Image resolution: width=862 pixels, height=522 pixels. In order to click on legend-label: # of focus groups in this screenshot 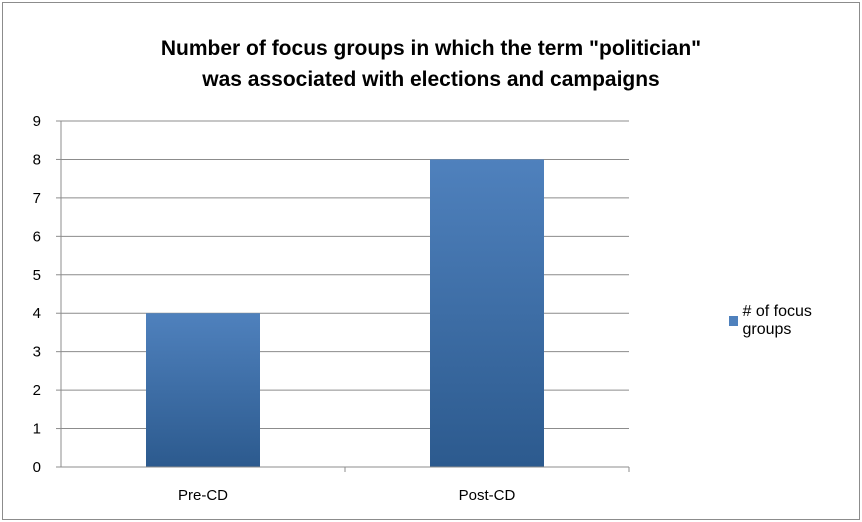, I will do `click(777, 320)`.